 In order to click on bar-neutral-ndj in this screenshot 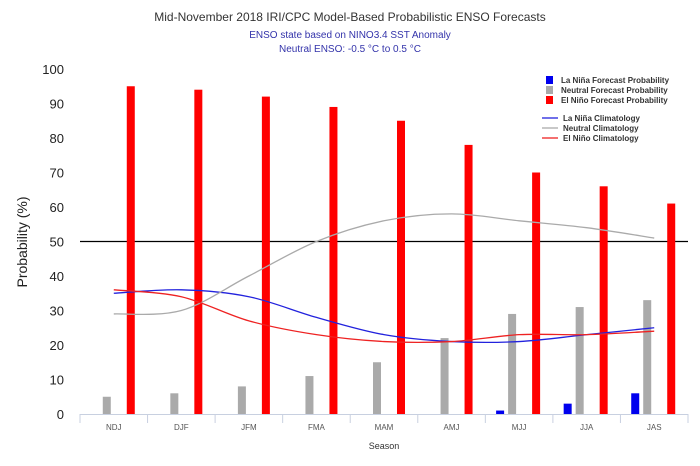, I will do `click(106, 405)`.